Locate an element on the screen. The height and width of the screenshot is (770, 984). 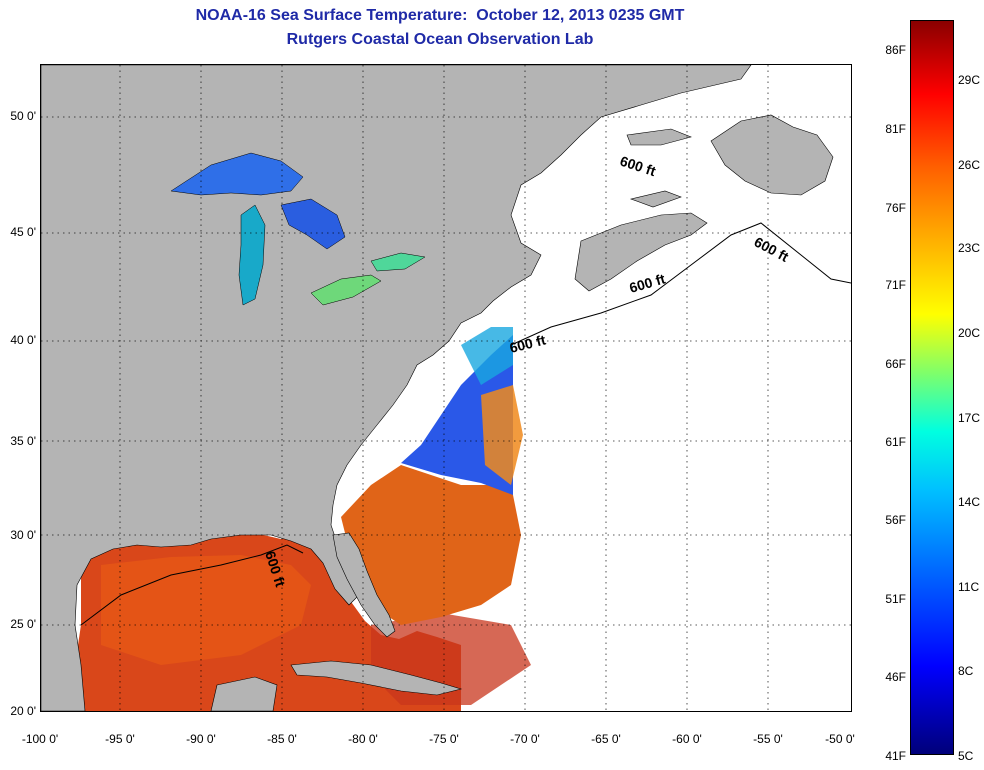
colorbar-f-label: 51F is located at coordinates (895, 599).